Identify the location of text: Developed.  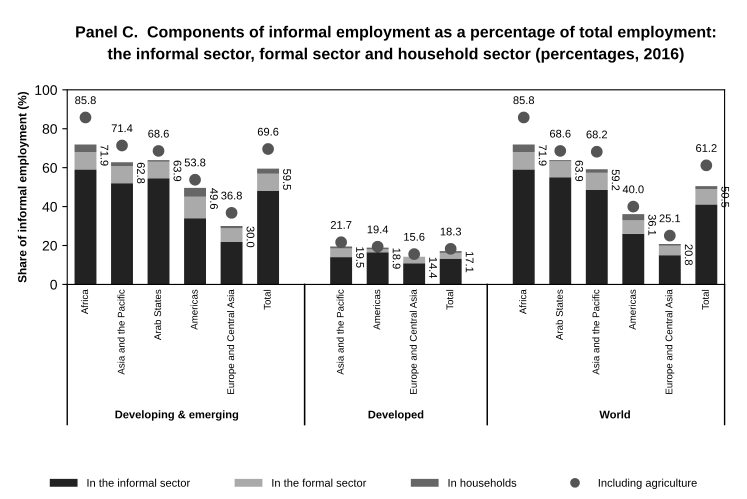
(396, 415).